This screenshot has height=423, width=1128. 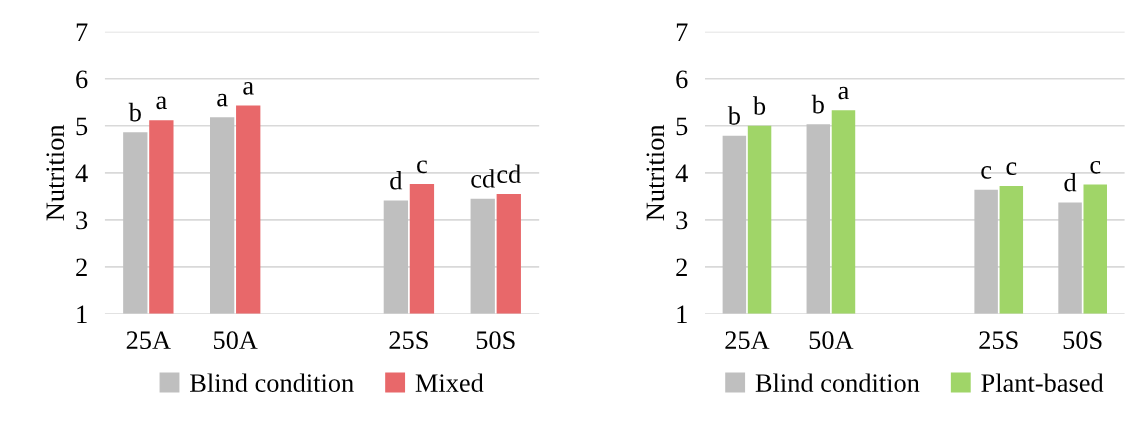 I want to click on legend-label: Mixed, so click(x=449, y=382).